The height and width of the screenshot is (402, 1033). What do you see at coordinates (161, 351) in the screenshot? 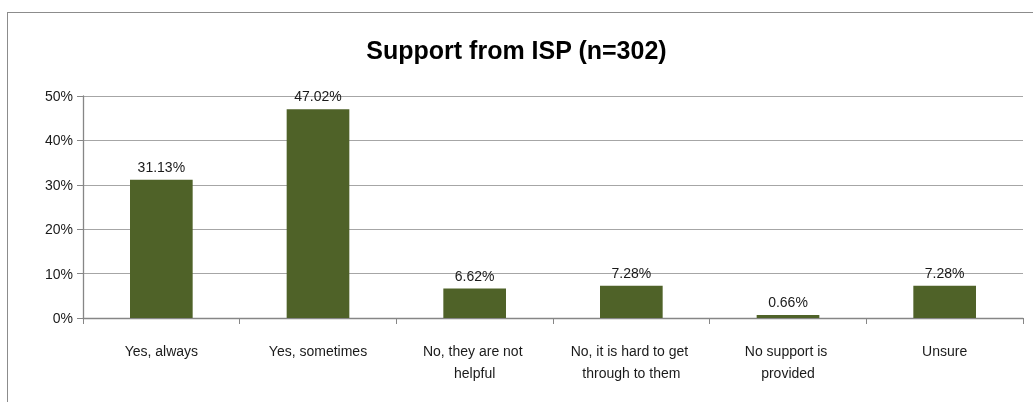
I see `x-tick-label: Yes, always` at bounding box center [161, 351].